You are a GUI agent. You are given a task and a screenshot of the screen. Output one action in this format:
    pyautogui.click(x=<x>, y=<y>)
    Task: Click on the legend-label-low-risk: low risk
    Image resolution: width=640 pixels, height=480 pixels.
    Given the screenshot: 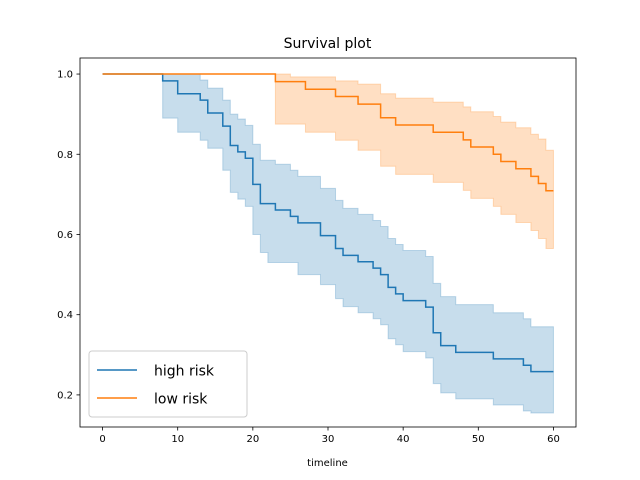 What is the action you would take?
    pyautogui.click(x=181, y=400)
    